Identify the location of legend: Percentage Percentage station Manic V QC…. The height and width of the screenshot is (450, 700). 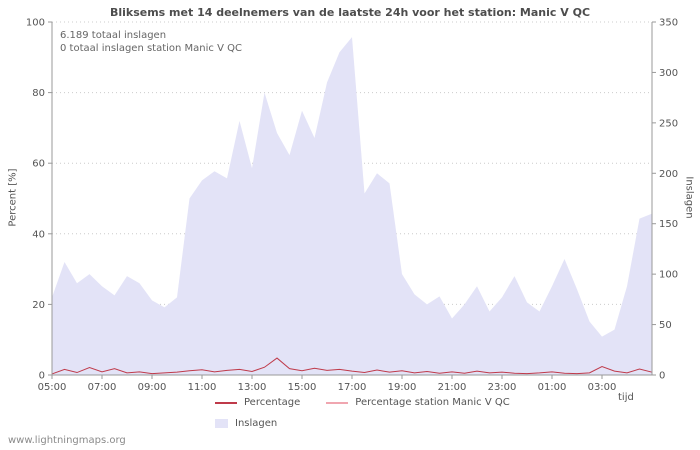
(375, 413).